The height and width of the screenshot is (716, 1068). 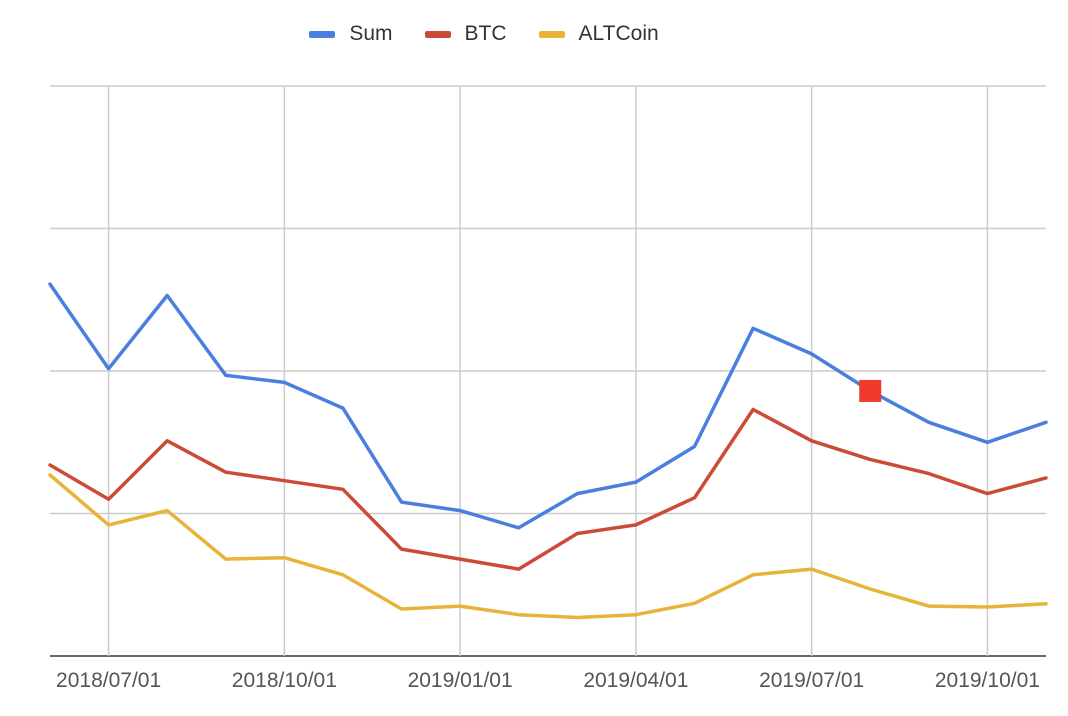 I want to click on x-tick-label: 2018/07/01, so click(x=108, y=680).